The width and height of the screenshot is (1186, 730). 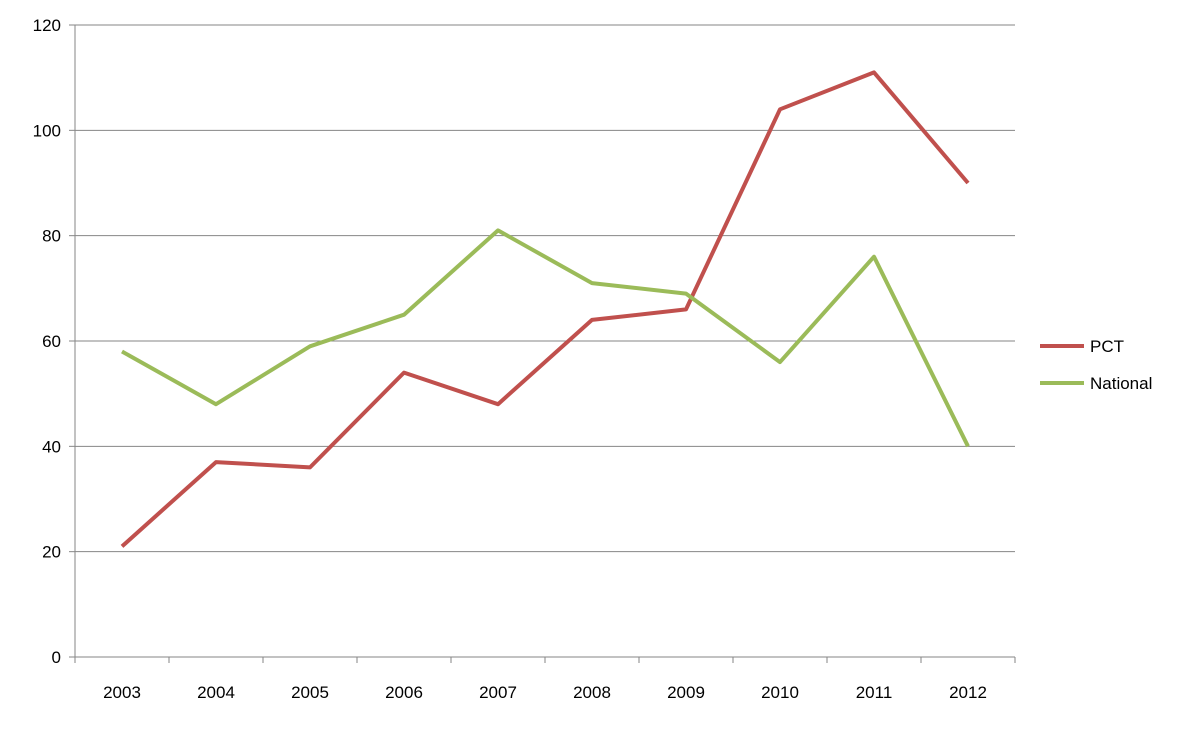 I want to click on x-tick-label: 2010, so click(x=780, y=692).